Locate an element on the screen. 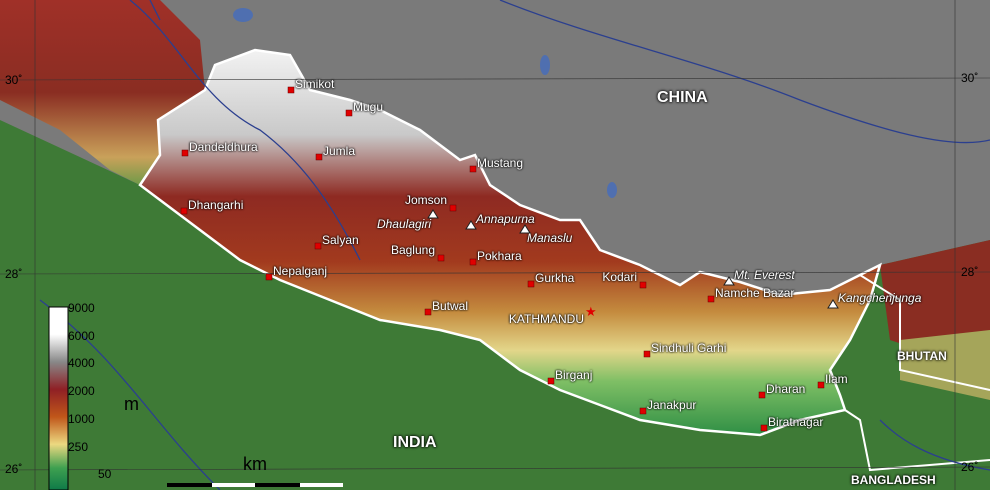 The height and width of the screenshot is (490, 990). city-label: Mustang is located at coordinates (500, 163).